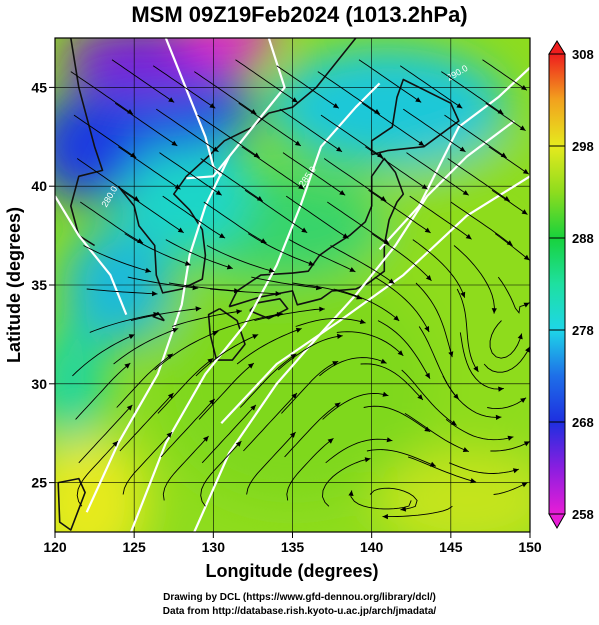  What do you see at coordinates (43, 285) in the screenshot?
I see `y-axis: 25 30 35 40 45` at bounding box center [43, 285].